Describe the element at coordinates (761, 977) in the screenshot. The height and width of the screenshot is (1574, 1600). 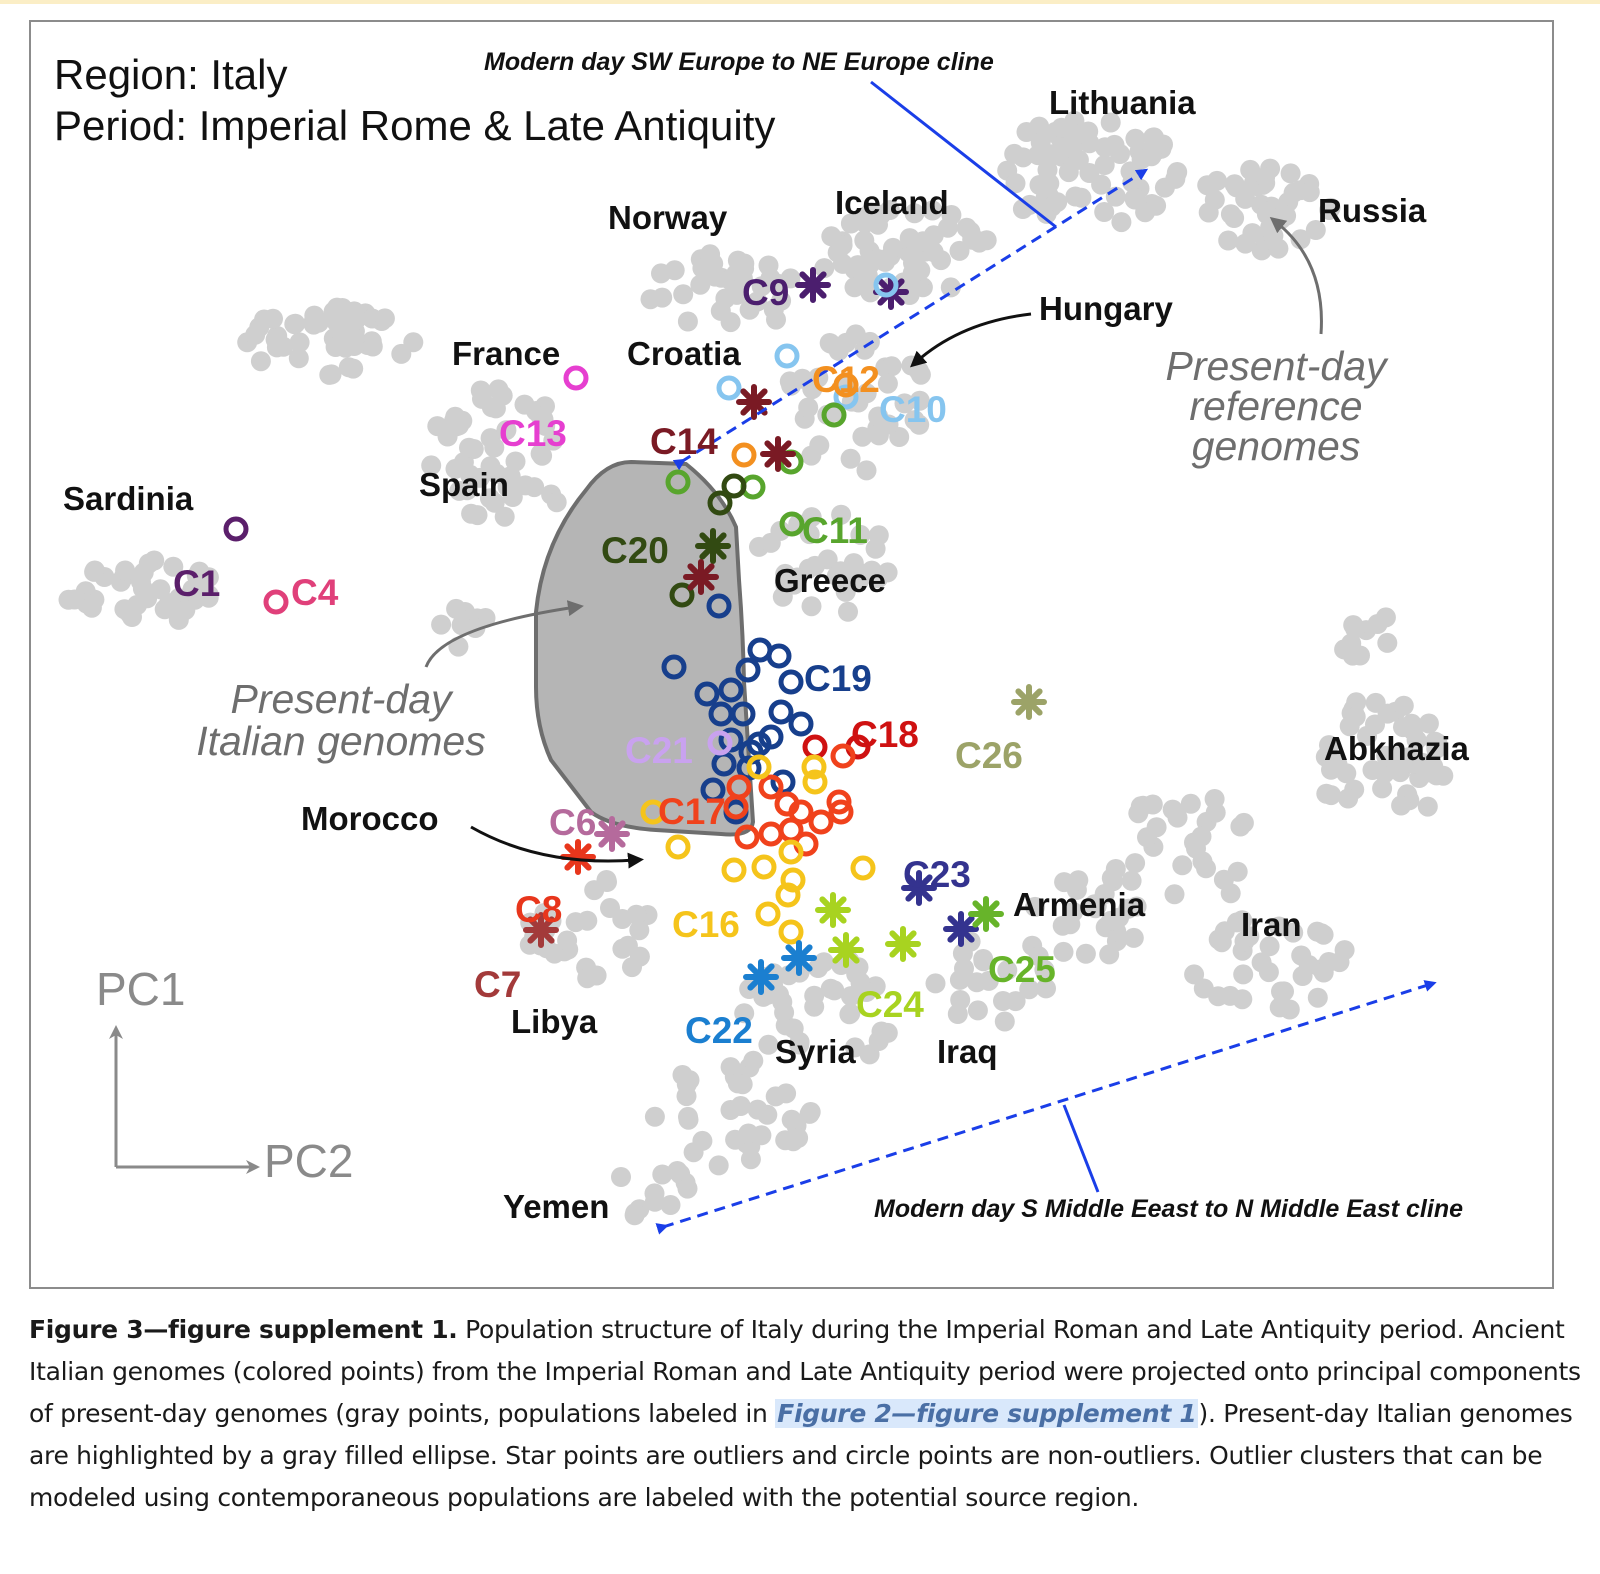
I see `cluster-outlier-c22` at that location.